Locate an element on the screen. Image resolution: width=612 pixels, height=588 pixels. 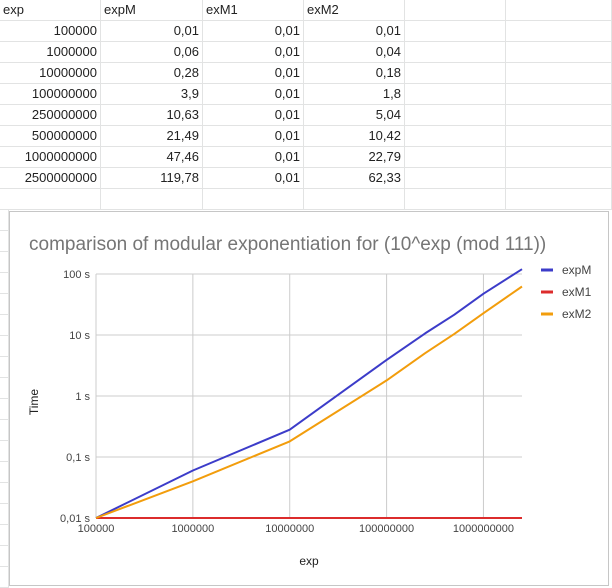
x-axis-title: exp is located at coordinates (309, 561).